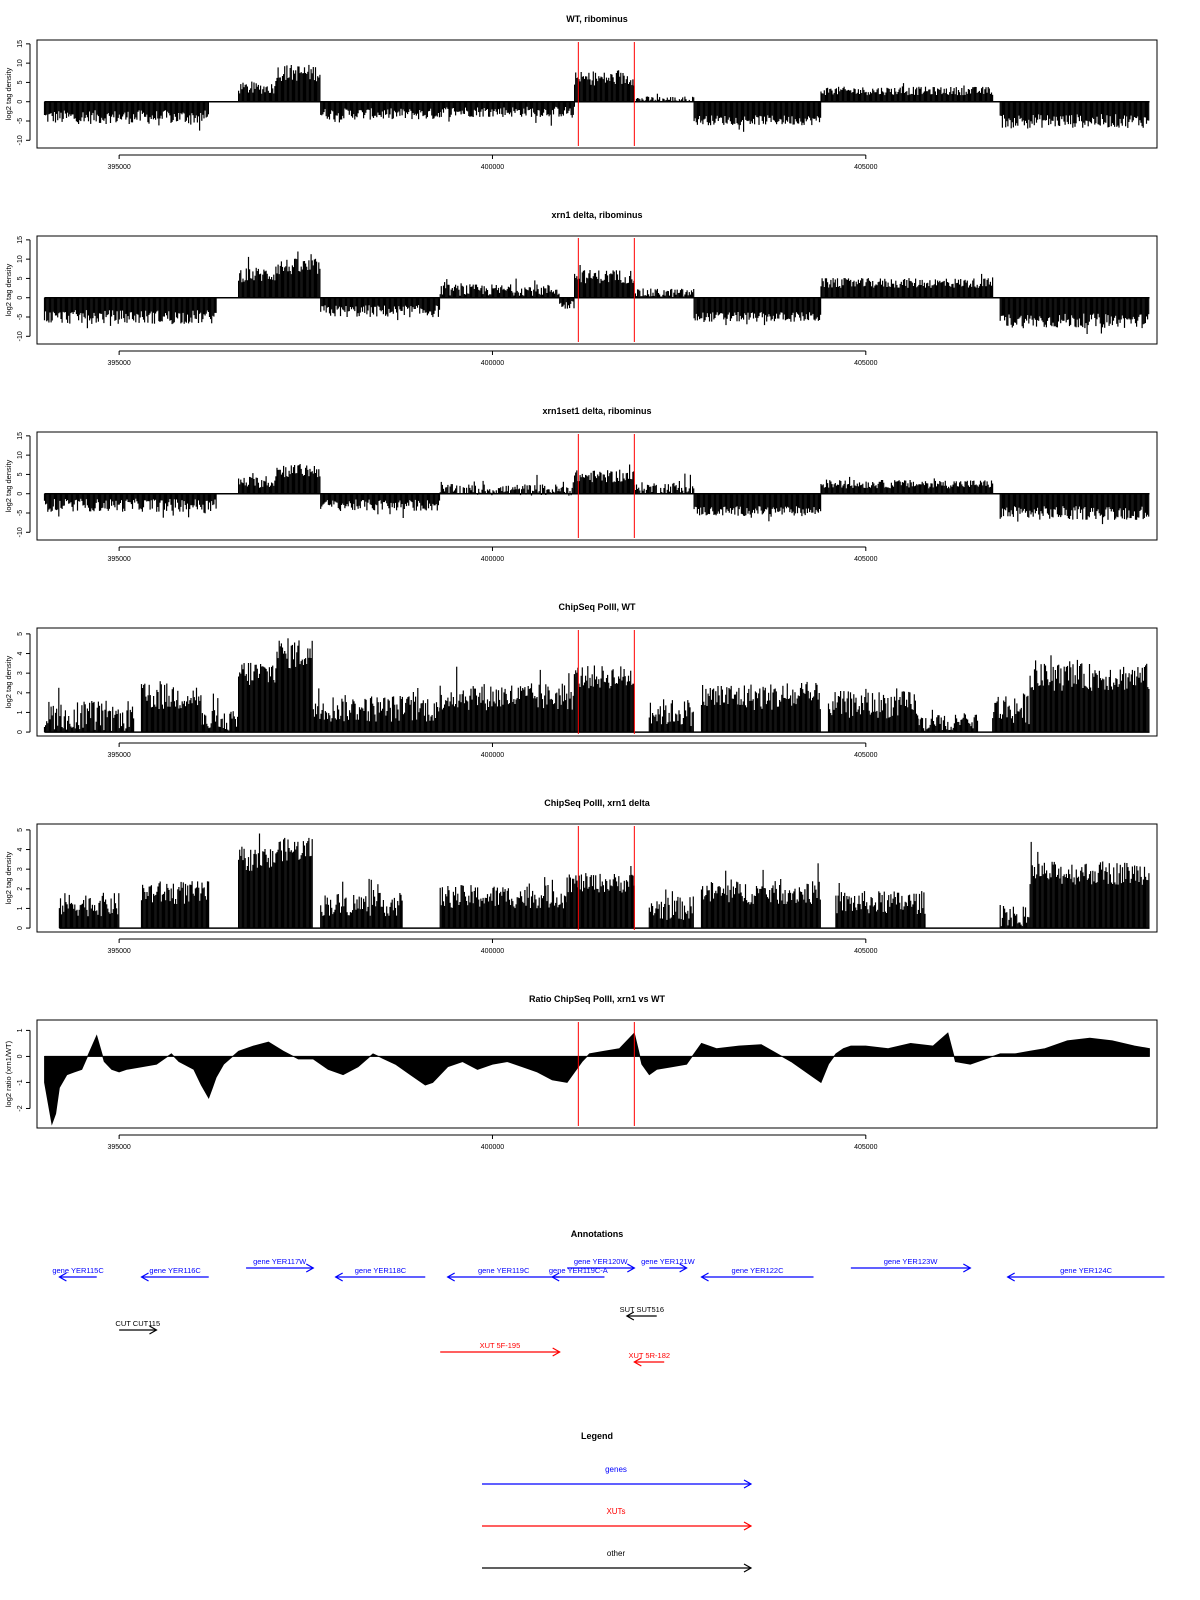 The image size is (1200, 1600). I want to click on gene-label: gene YER115C, so click(78, 1270).